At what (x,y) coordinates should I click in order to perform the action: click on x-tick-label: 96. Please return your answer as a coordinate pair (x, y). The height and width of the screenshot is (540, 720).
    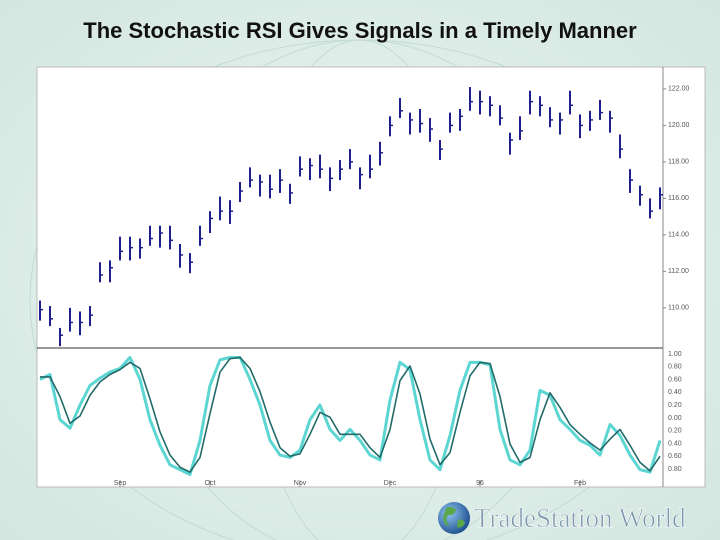
    Looking at the image, I should click on (480, 483).